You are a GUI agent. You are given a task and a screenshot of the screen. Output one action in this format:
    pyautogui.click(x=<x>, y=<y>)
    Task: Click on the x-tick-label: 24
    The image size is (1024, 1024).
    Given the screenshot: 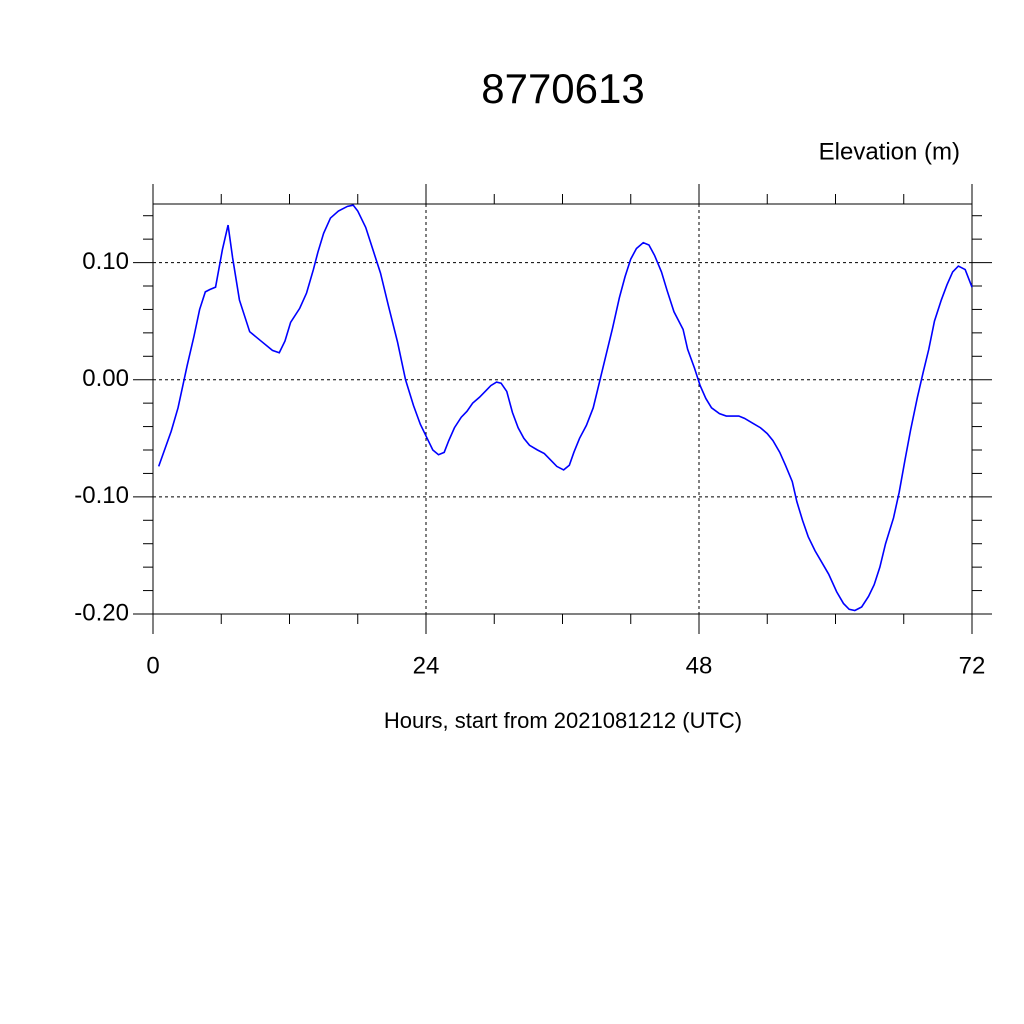 What is the action you would take?
    pyautogui.click(x=426, y=665)
    